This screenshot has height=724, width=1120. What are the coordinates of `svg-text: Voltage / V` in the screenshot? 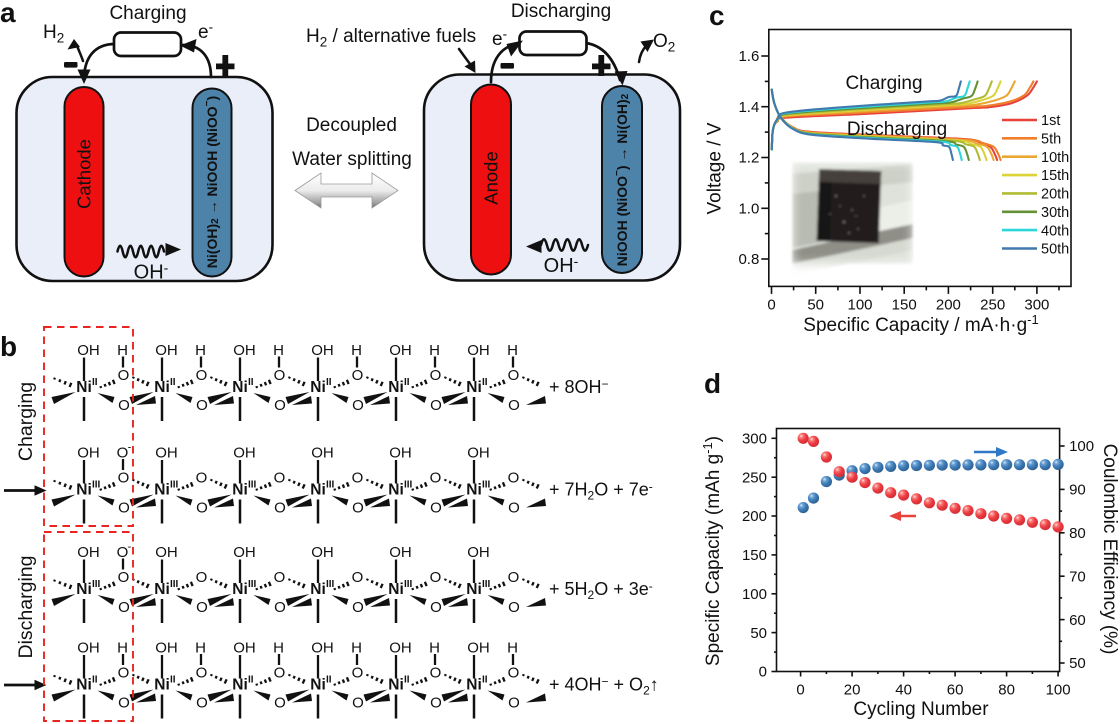 It's located at (715, 168).